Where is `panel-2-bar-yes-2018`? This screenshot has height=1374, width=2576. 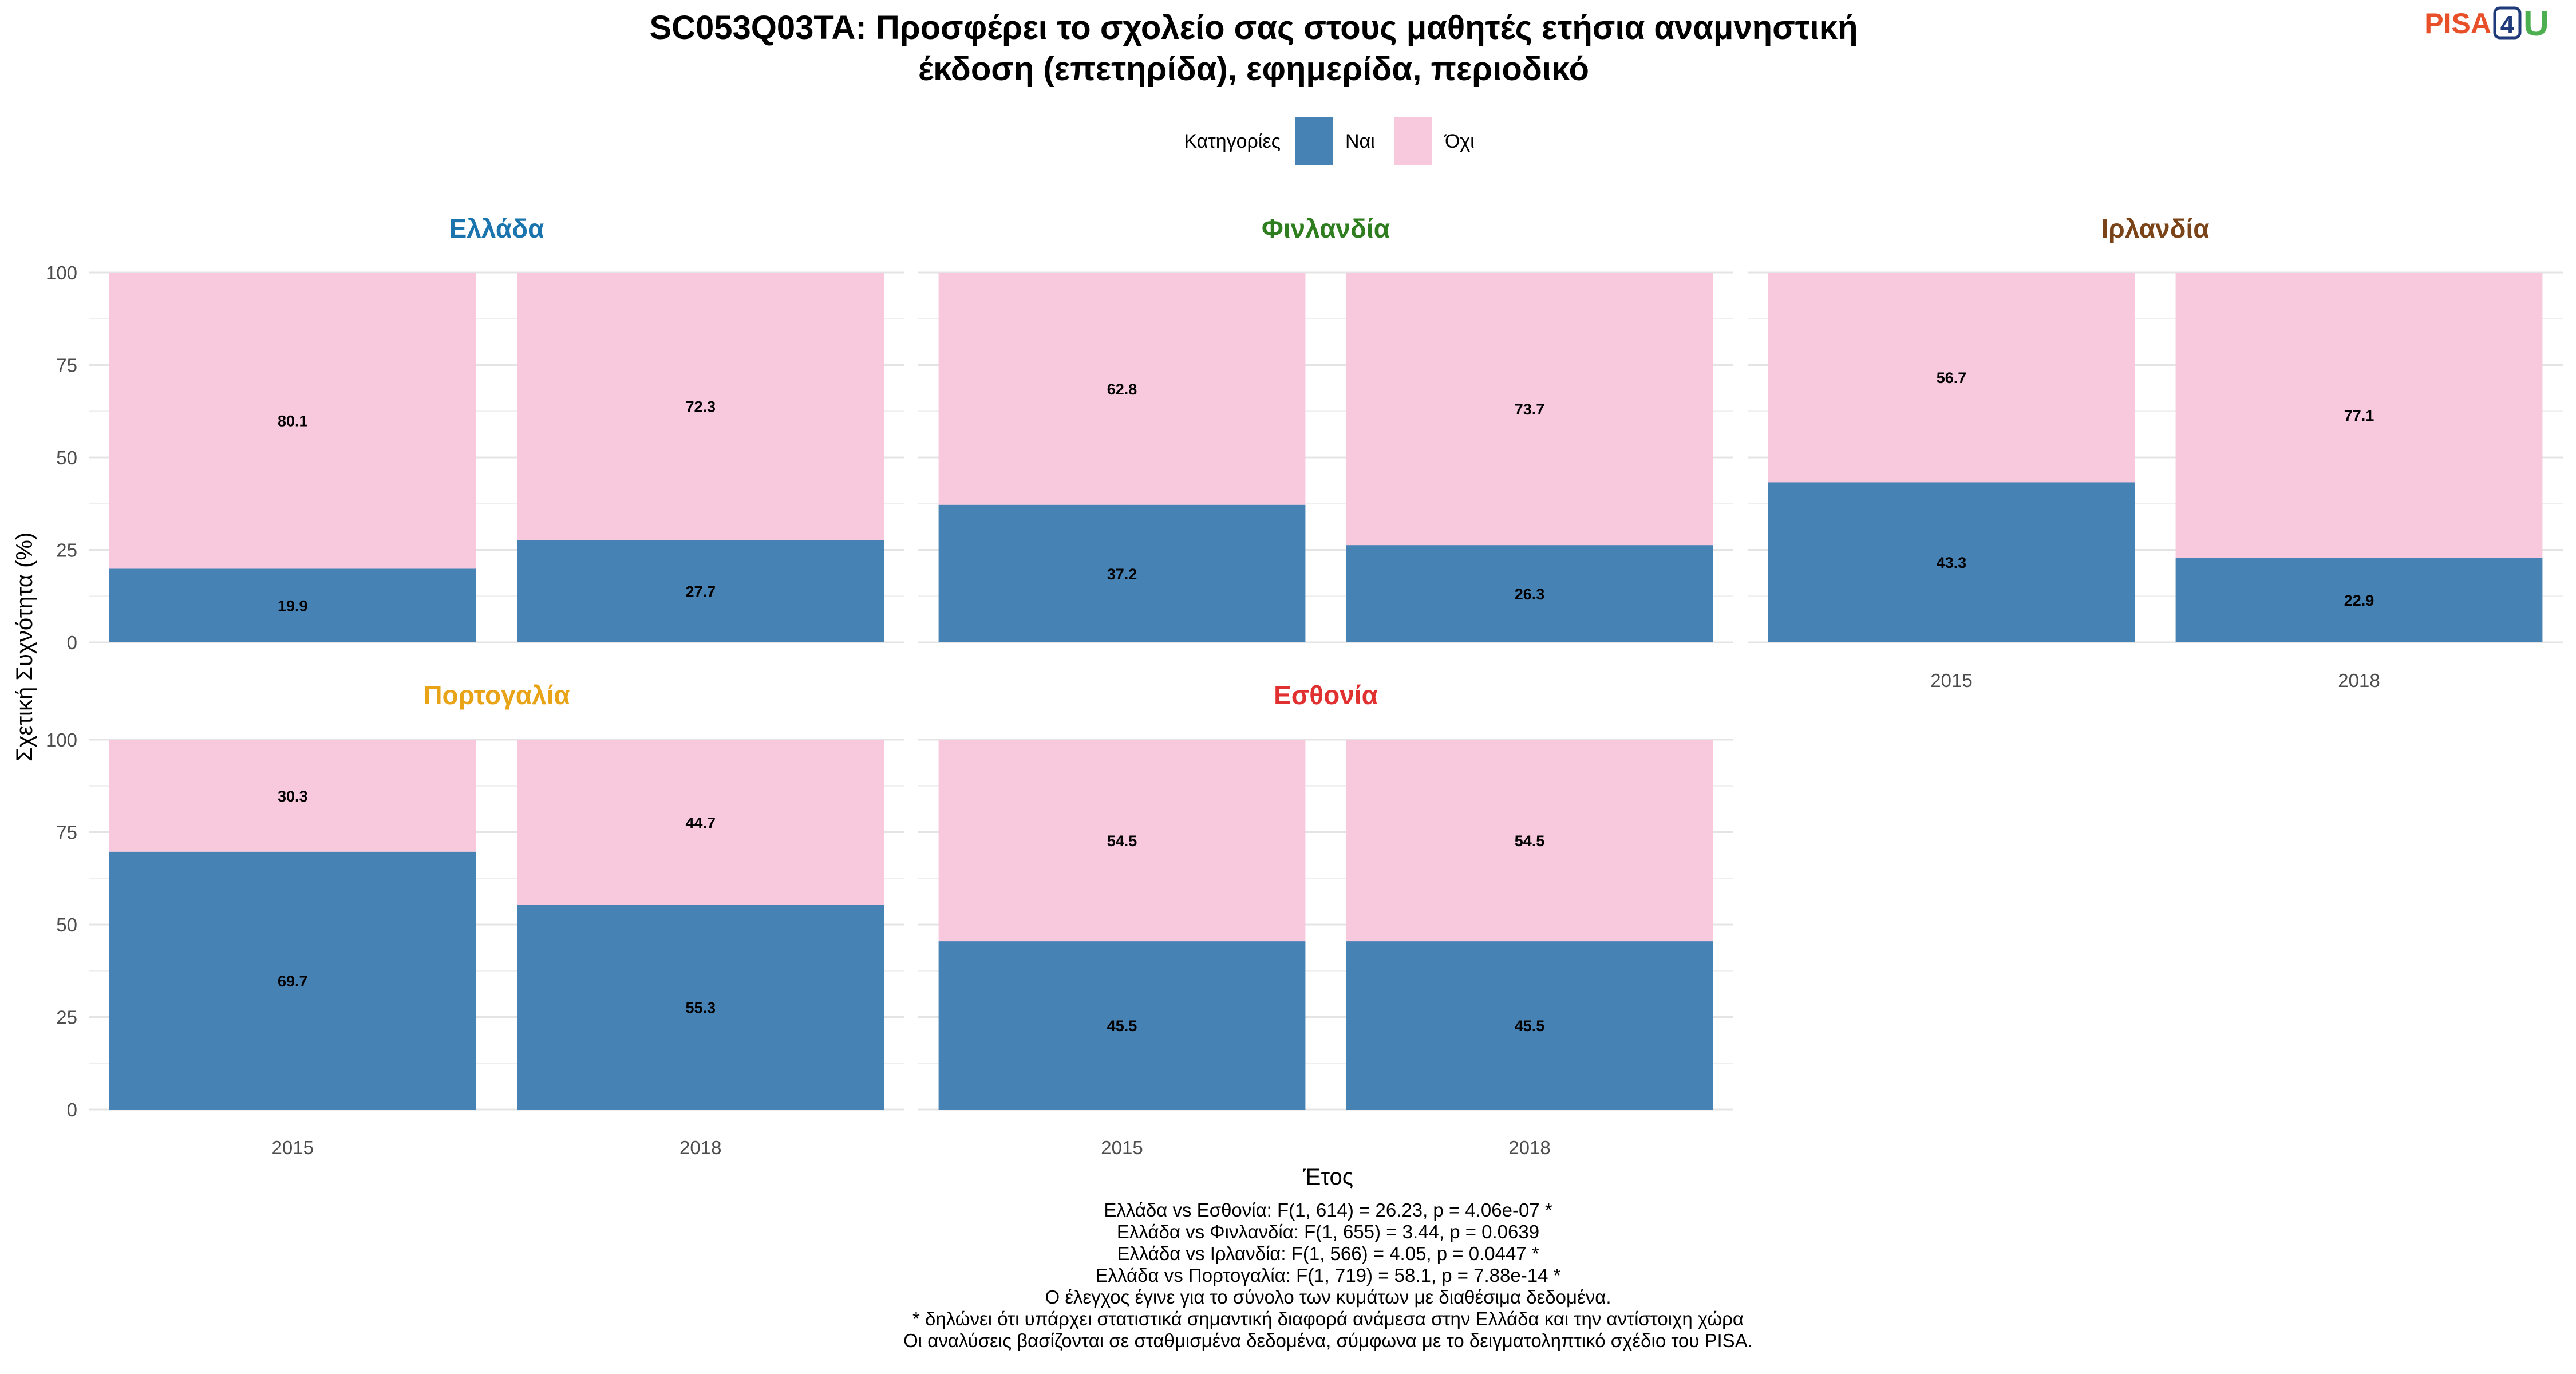
panel-2-bar-yes-2018 is located at coordinates (1529, 593).